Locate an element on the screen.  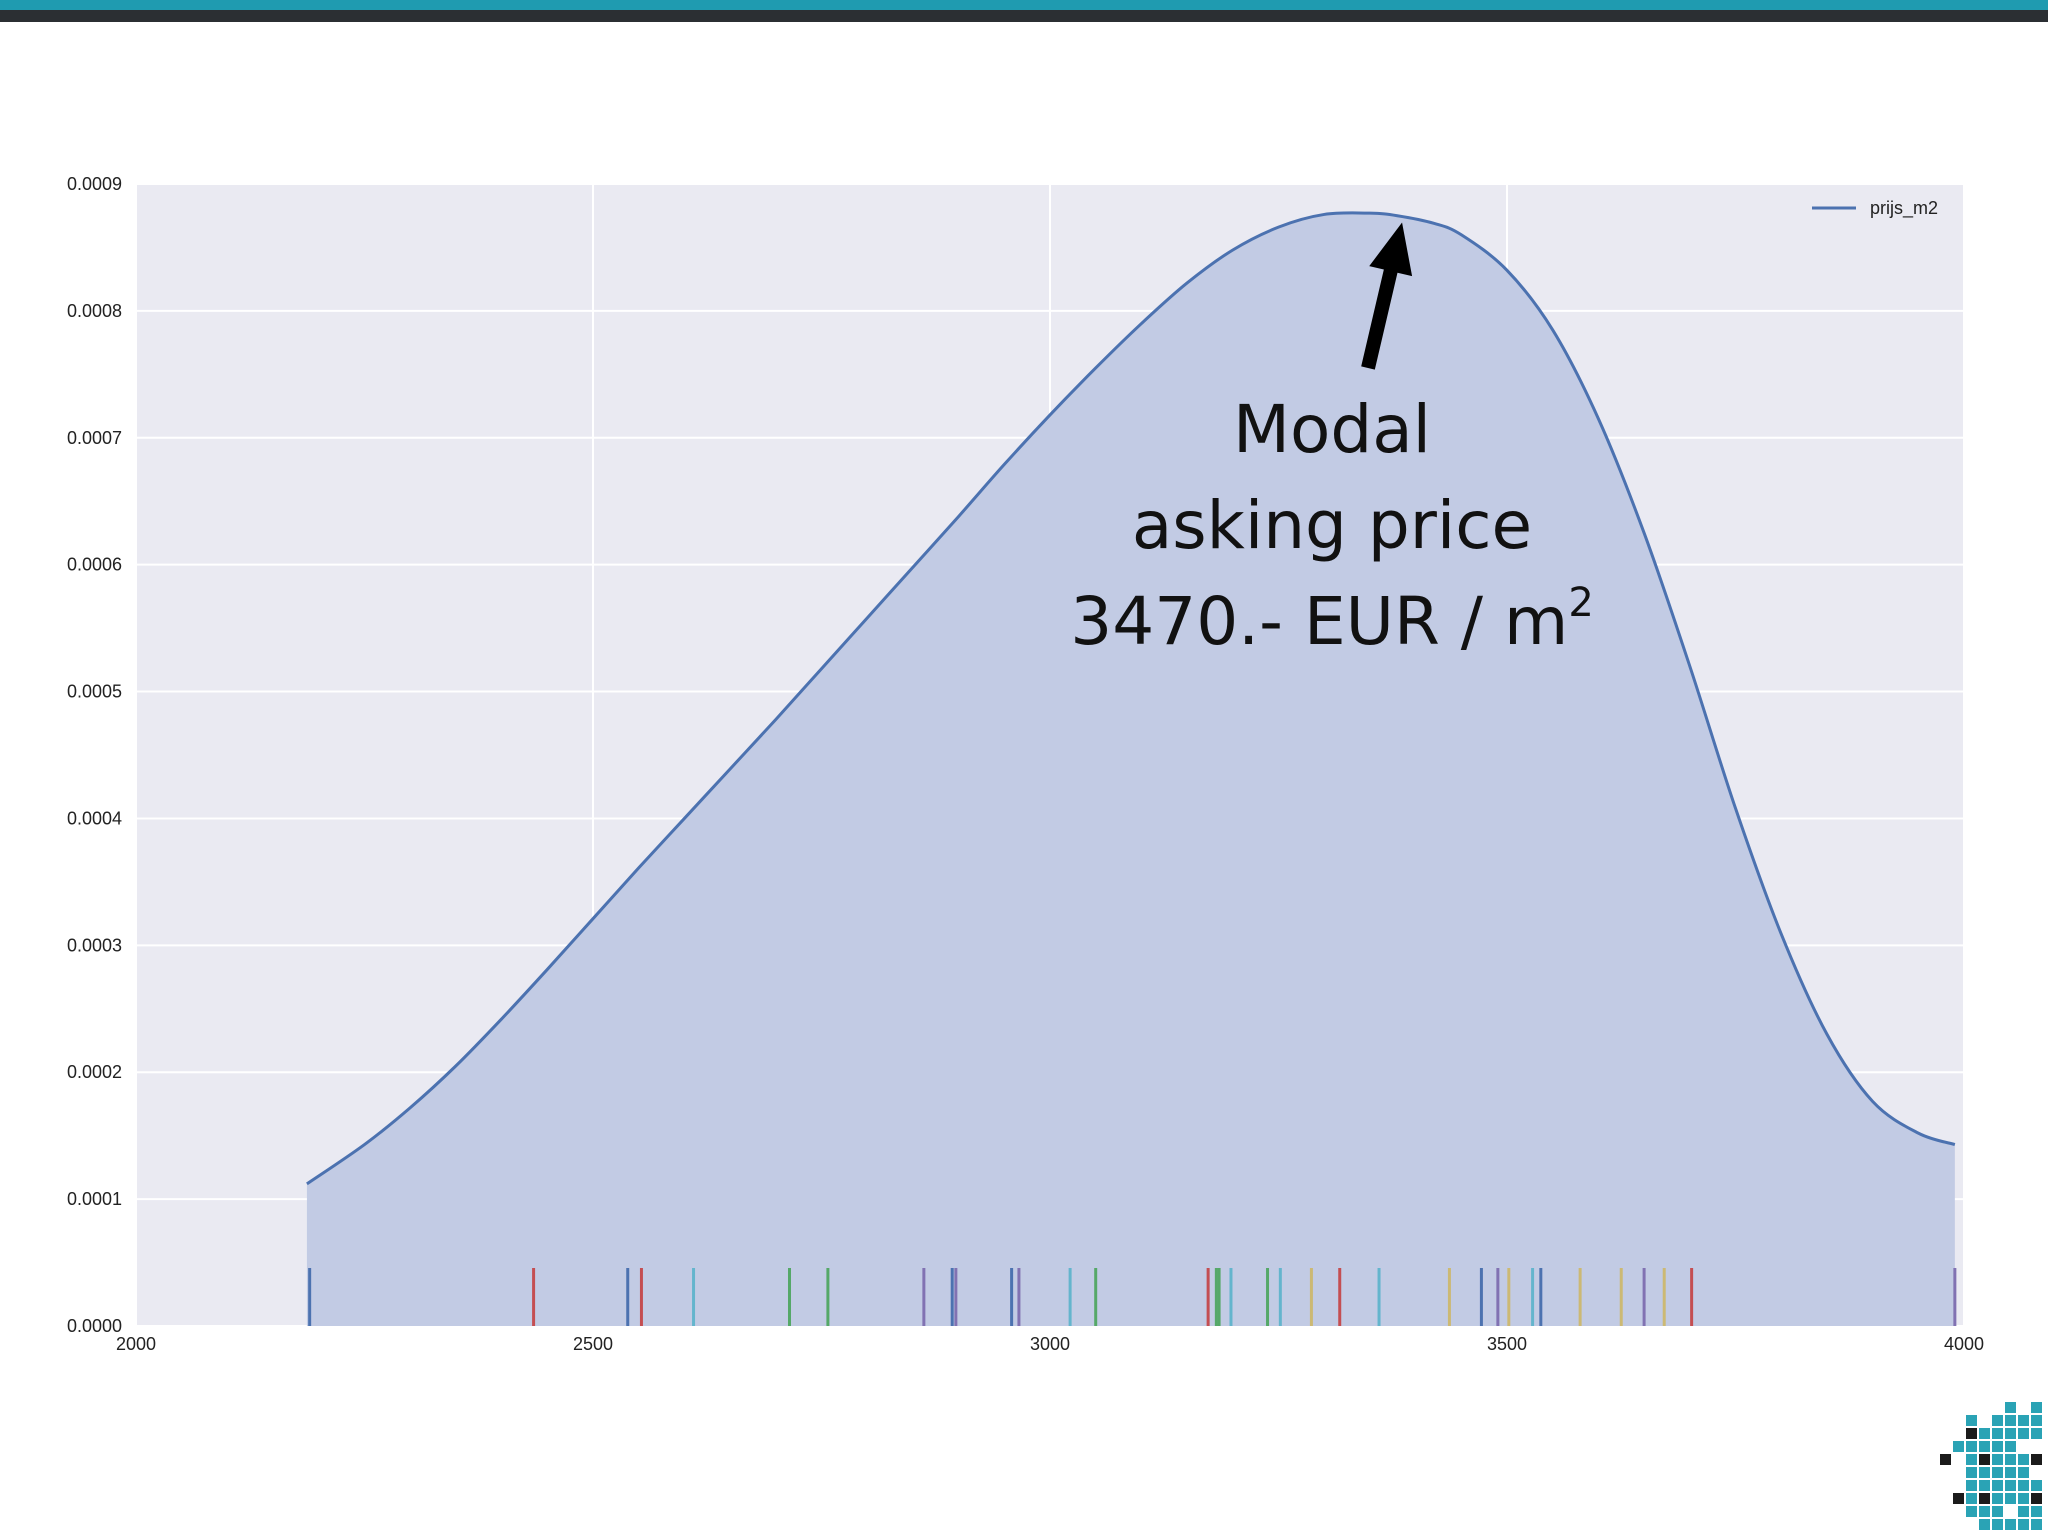
x-tick-label: 4000 is located at coordinates (1964, 1344).